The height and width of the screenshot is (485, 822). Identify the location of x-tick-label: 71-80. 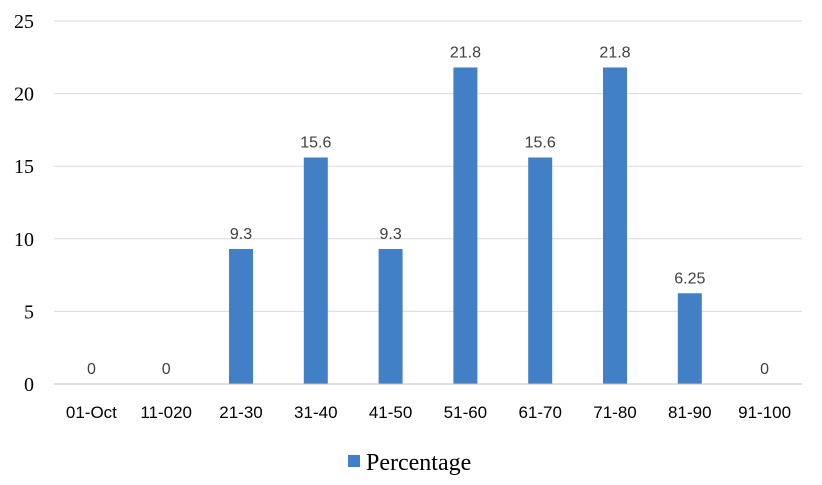
(614, 412).